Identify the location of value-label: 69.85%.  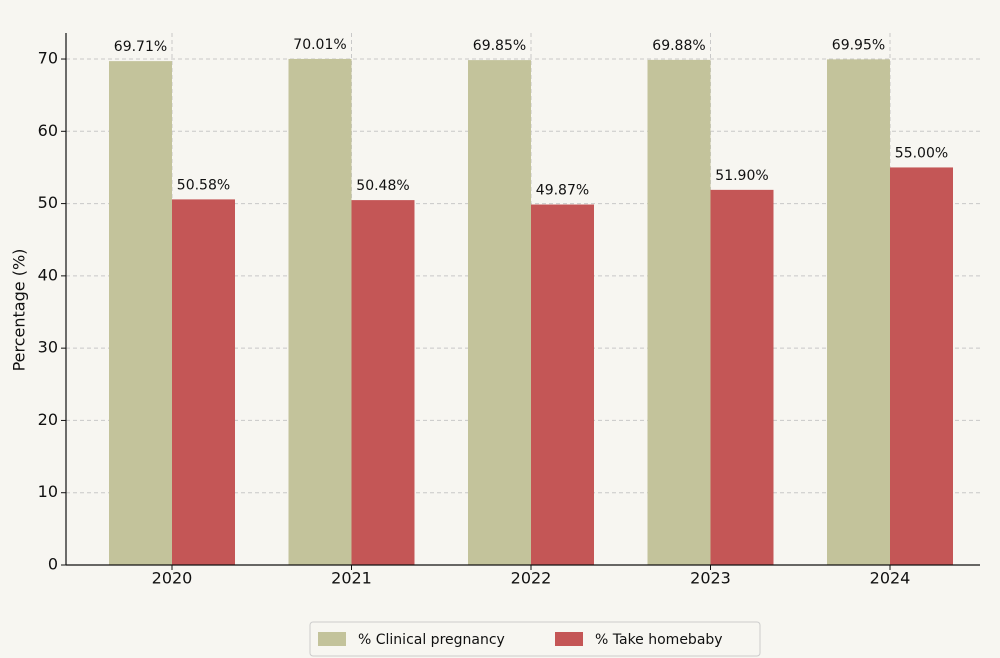
(499, 46).